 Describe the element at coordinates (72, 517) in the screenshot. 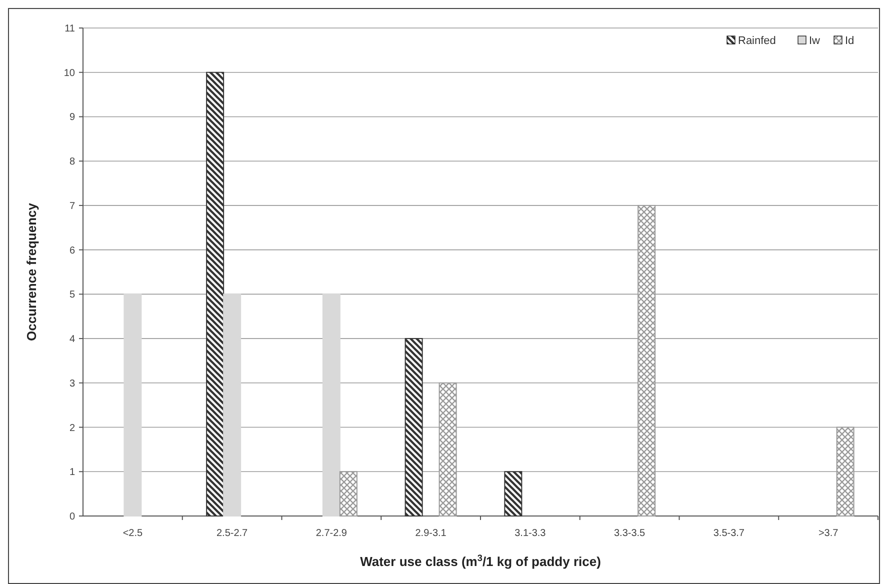

I see `y-tick-label: 0` at that location.